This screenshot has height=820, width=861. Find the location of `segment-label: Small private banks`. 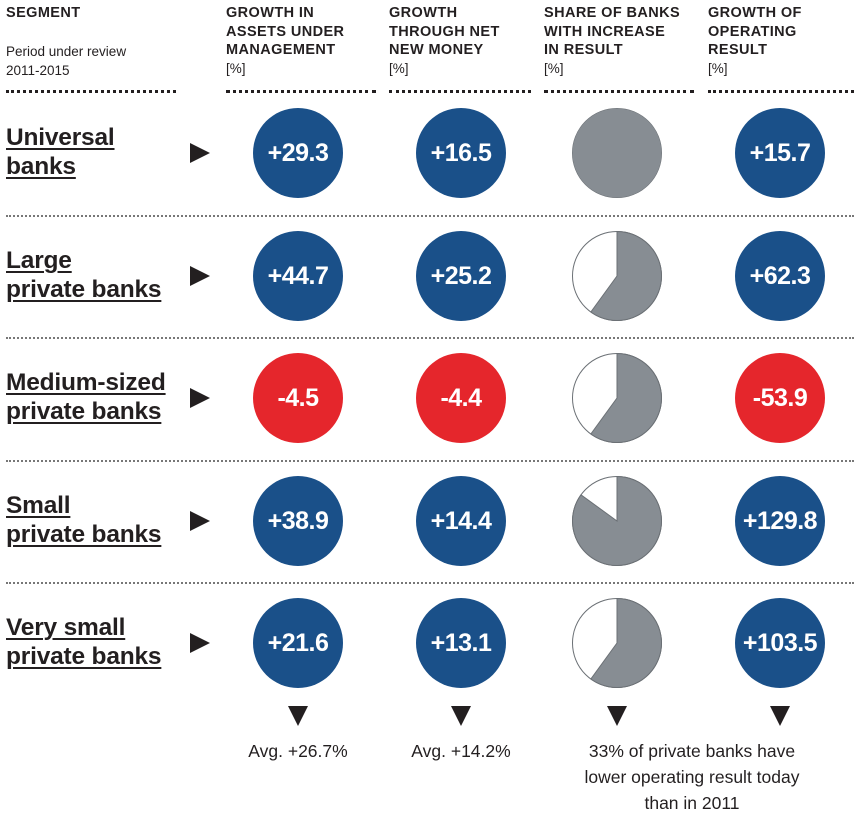

segment-label: Small private banks is located at coordinates (84, 520).